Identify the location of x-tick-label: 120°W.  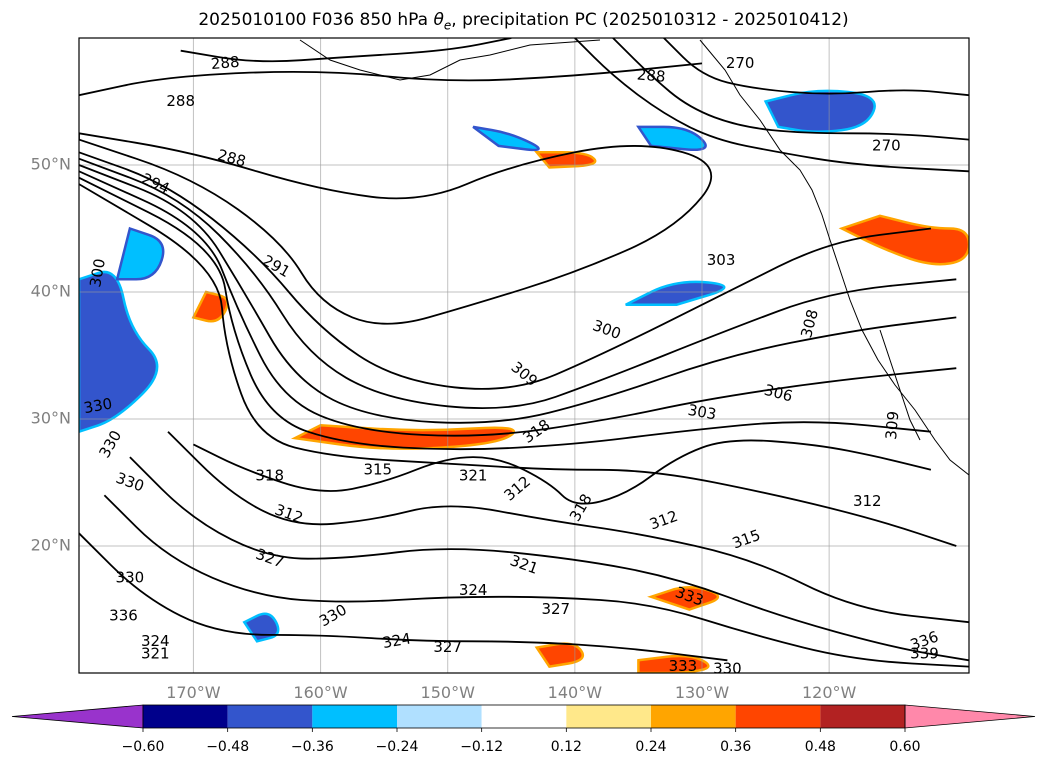
(829, 692).